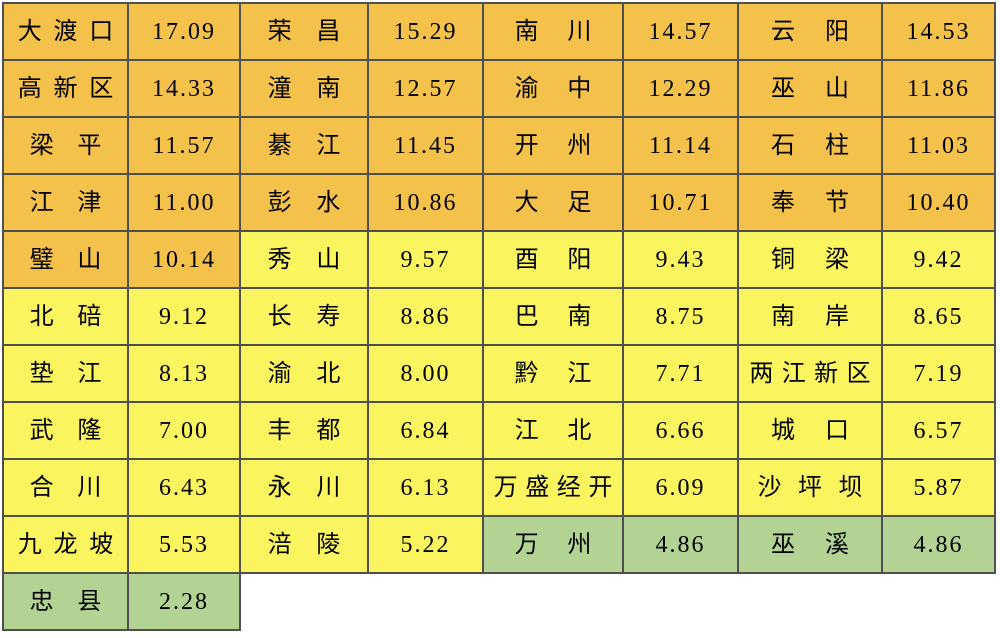 The height and width of the screenshot is (638, 1000). Describe the element at coordinates (498, 601) in the screenshot. I see `table-row: 忠县 2.28` at that location.